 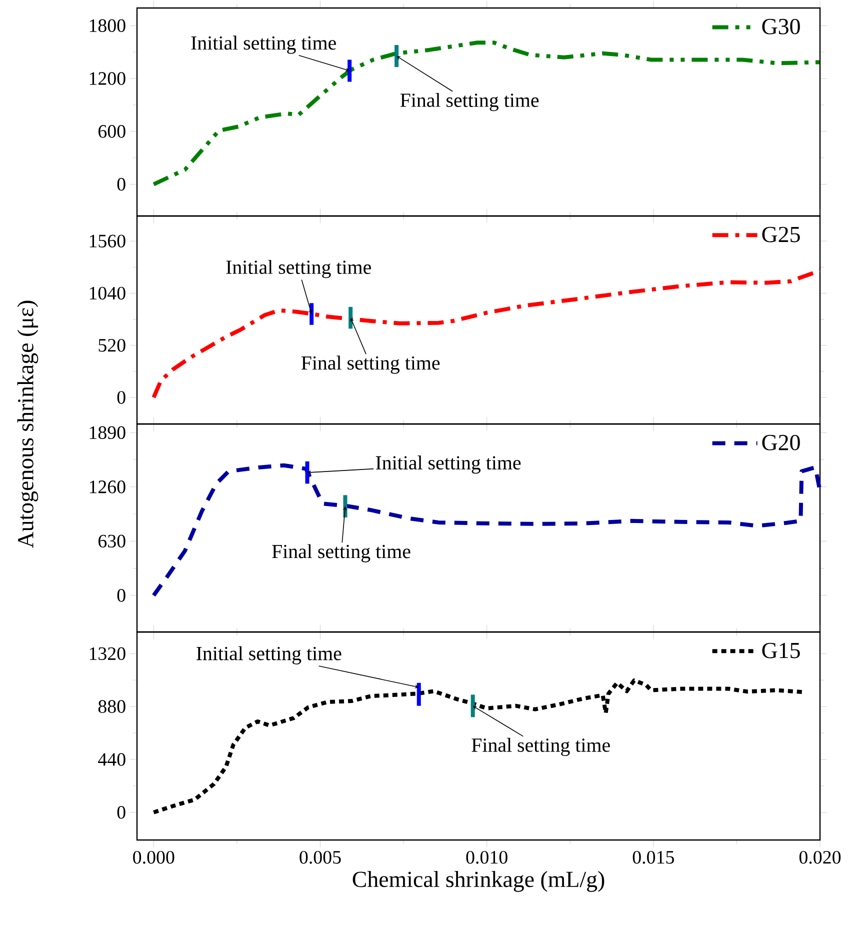 What do you see at coordinates (112, 706) in the screenshot?
I see `y-tick-label: 880` at bounding box center [112, 706].